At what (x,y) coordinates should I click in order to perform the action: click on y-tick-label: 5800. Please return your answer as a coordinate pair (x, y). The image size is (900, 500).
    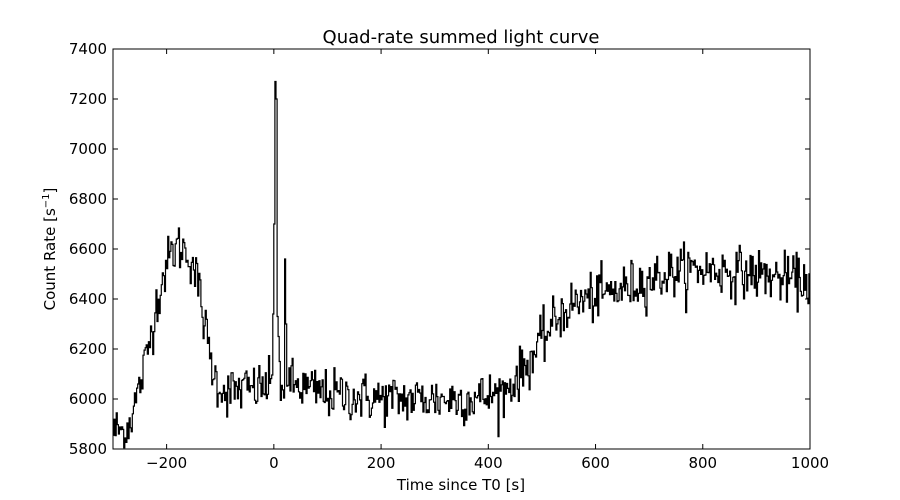
    Looking at the image, I should click on (88, 449).